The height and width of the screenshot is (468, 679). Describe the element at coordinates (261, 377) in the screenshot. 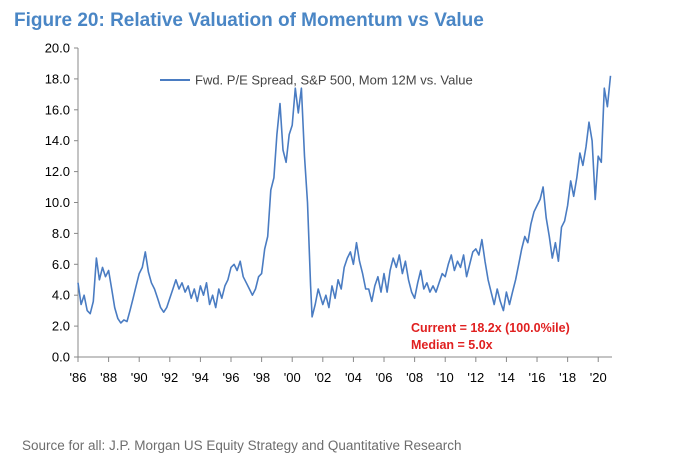

I see `x-tick-label: '98` at that location.